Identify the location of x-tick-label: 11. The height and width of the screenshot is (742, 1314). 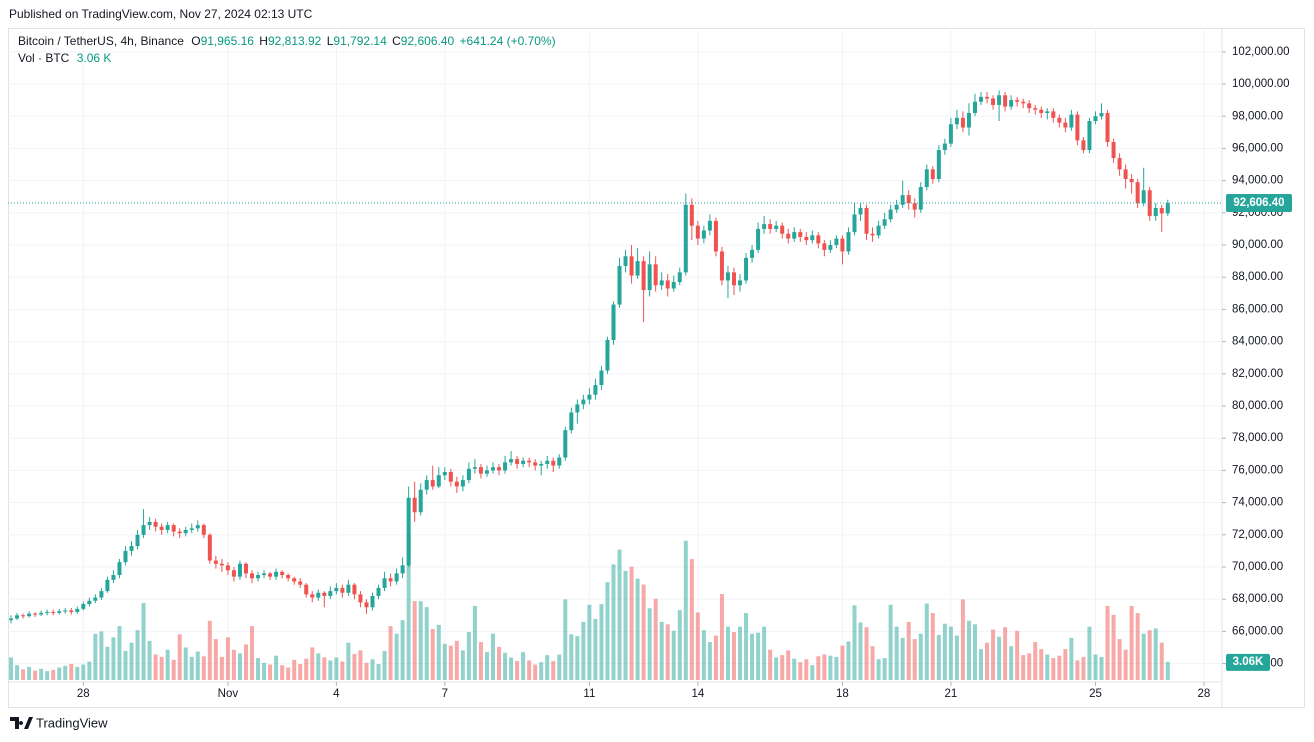
(589, 694).